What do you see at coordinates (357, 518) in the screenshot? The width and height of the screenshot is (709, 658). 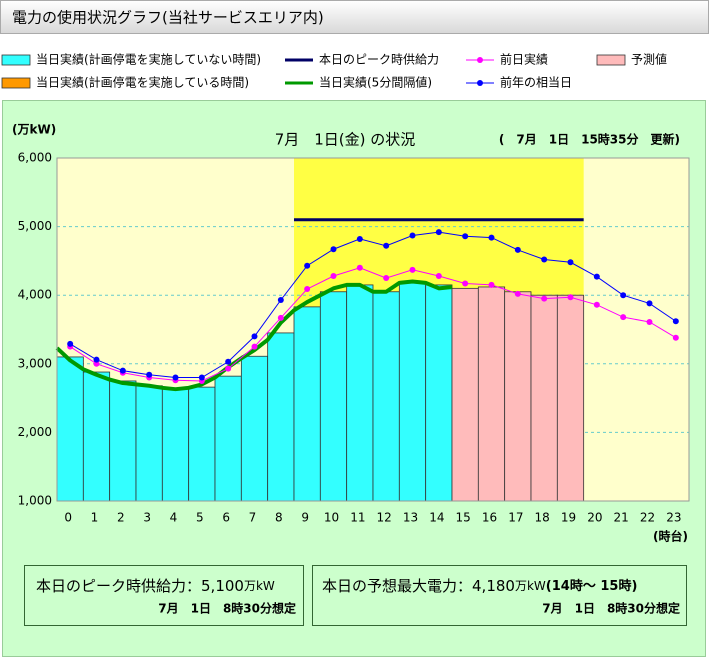 I see `x-tick-label: 11` at bounding box center [357, 518].